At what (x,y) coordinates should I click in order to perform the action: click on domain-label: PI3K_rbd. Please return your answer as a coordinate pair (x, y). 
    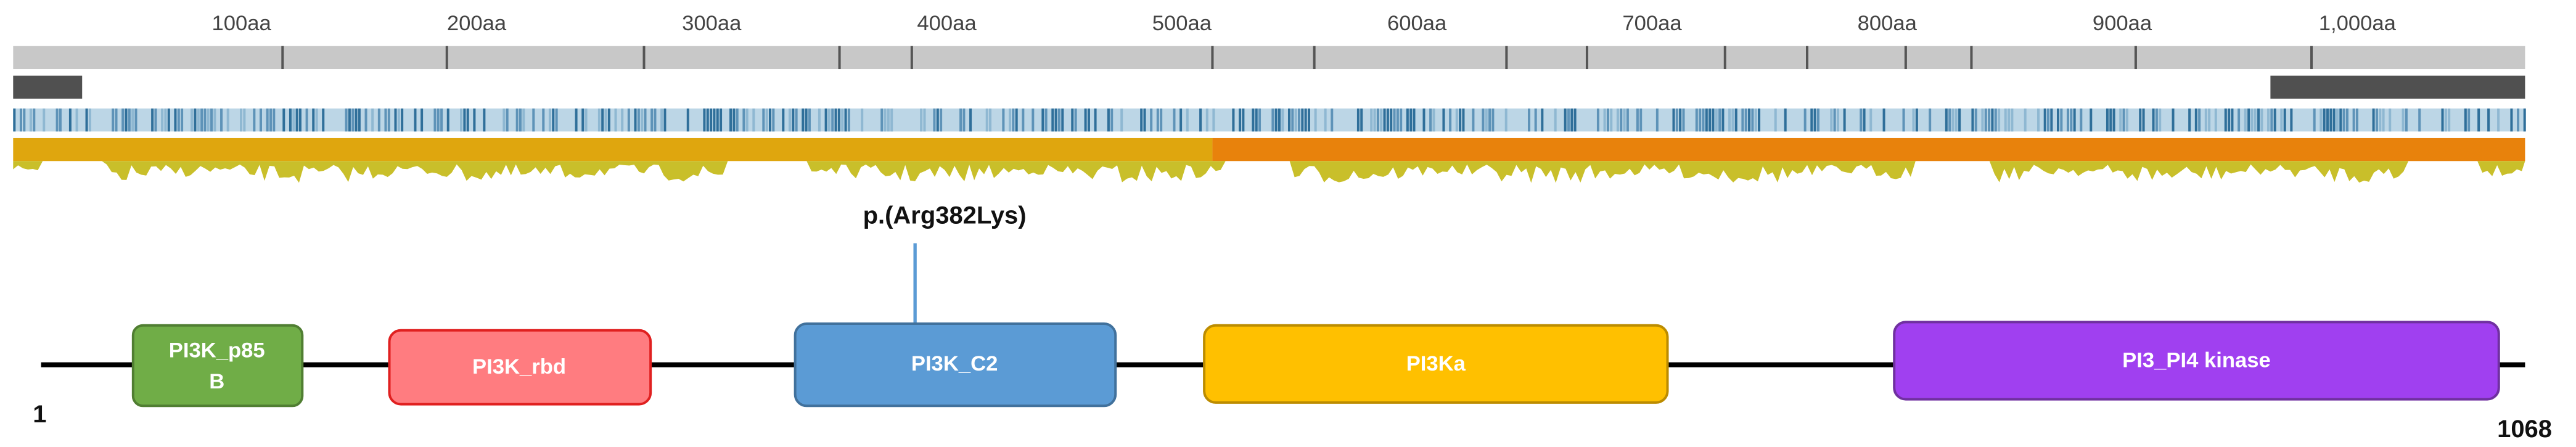
    Looking at the image, I should click on (519, 367).